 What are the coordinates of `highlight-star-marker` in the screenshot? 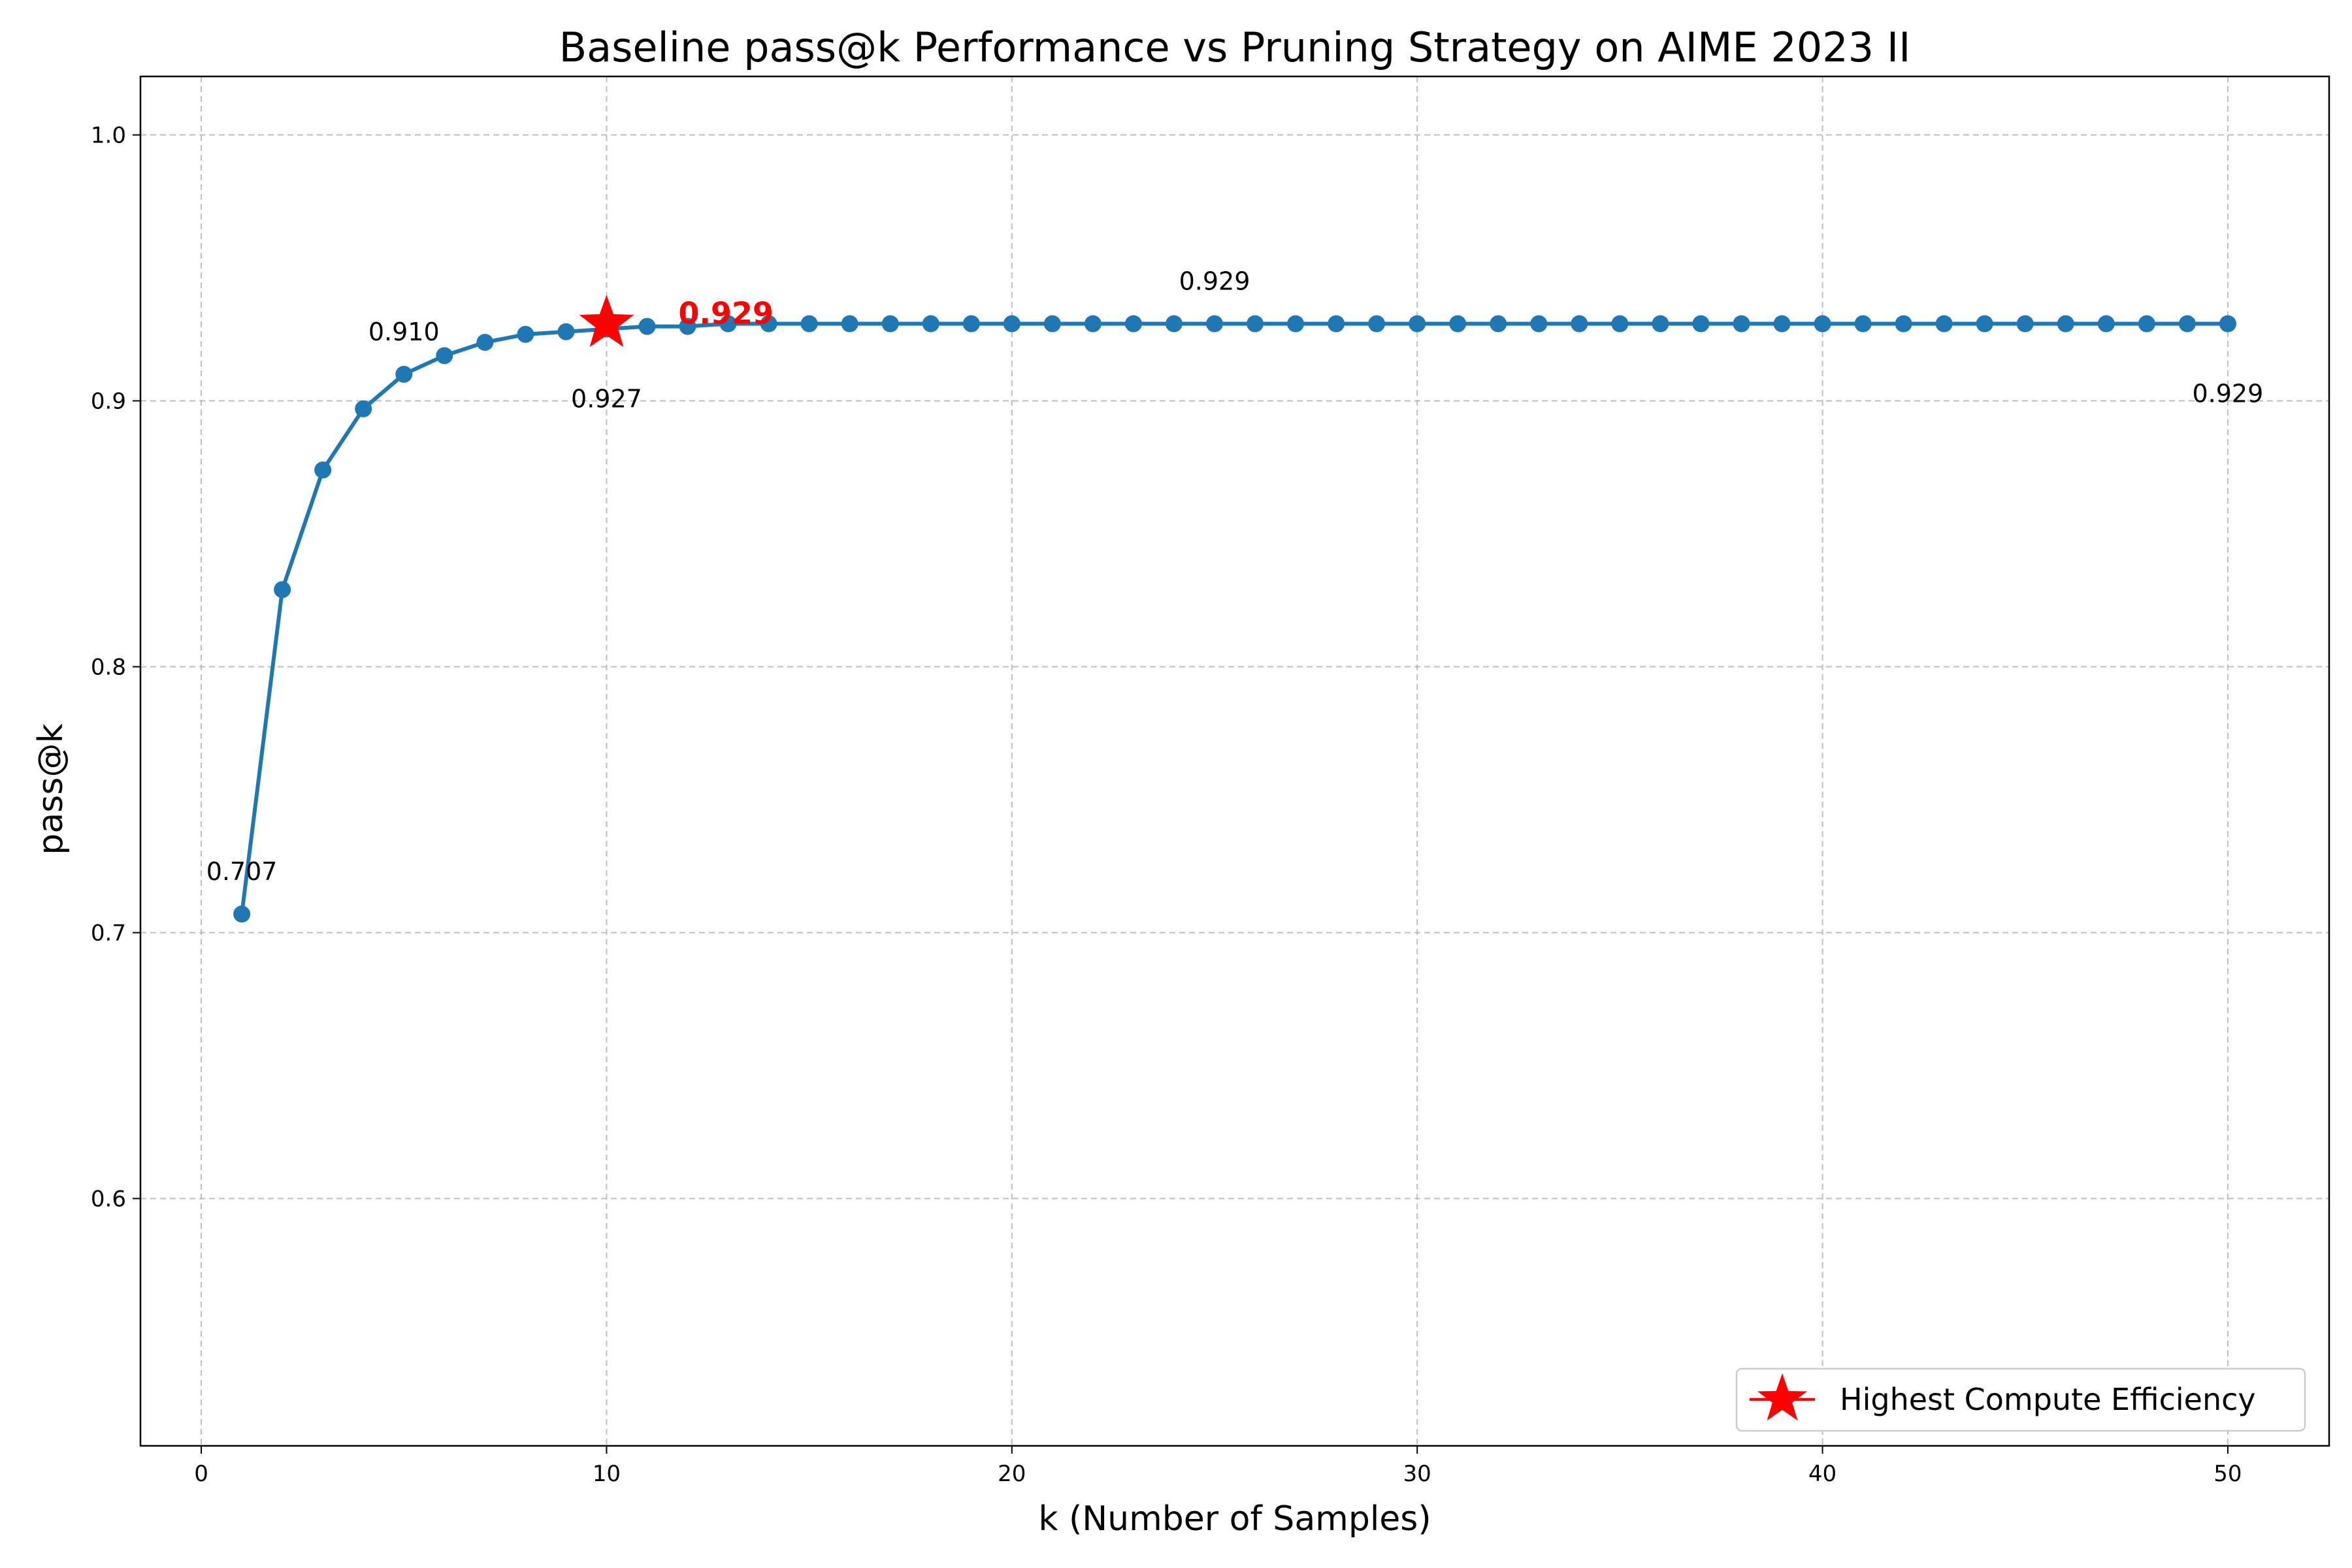 It's located at (606, 321).